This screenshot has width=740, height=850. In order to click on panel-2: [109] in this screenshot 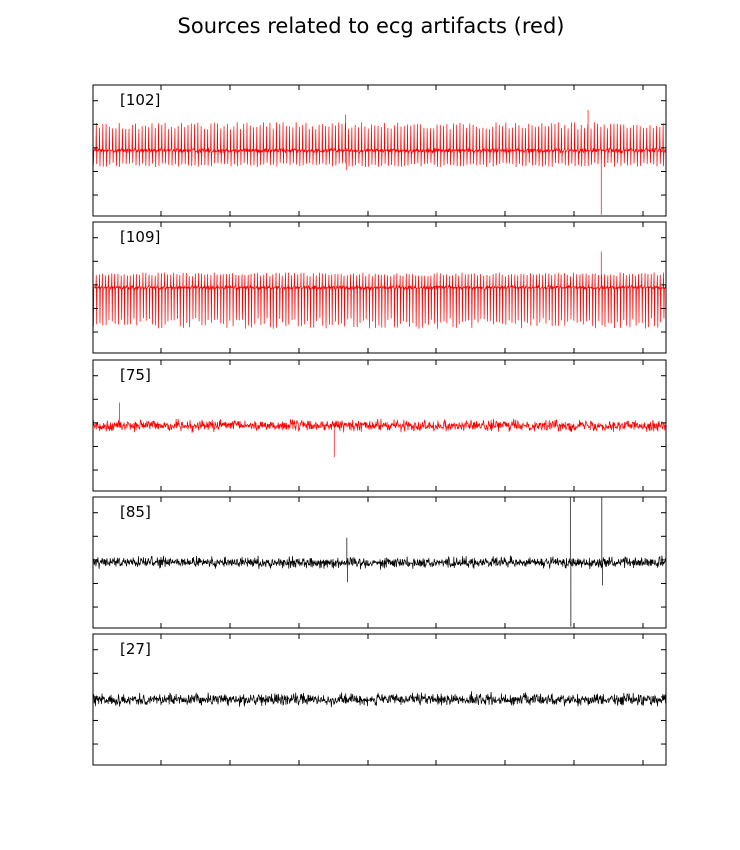, I will do `click(379, 287)`.